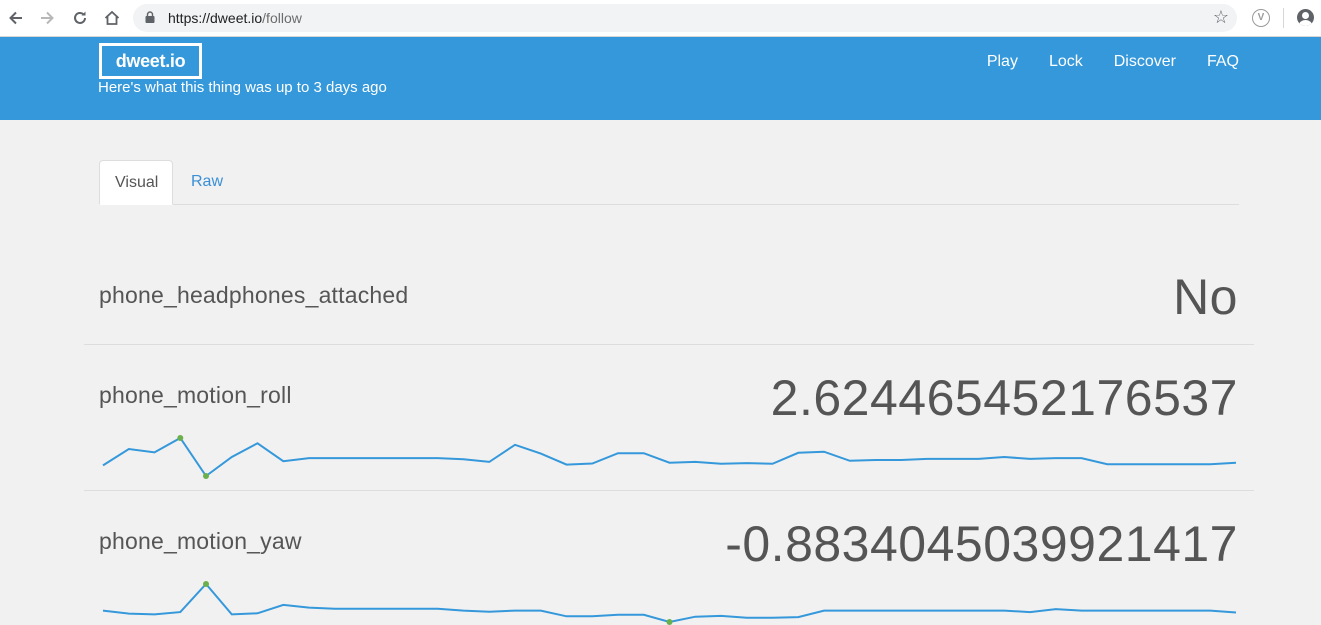 This screenshot has width=1321, height=625. I want to click on site-nav: Play Lock Discover FAQ, so click(1097, 62).